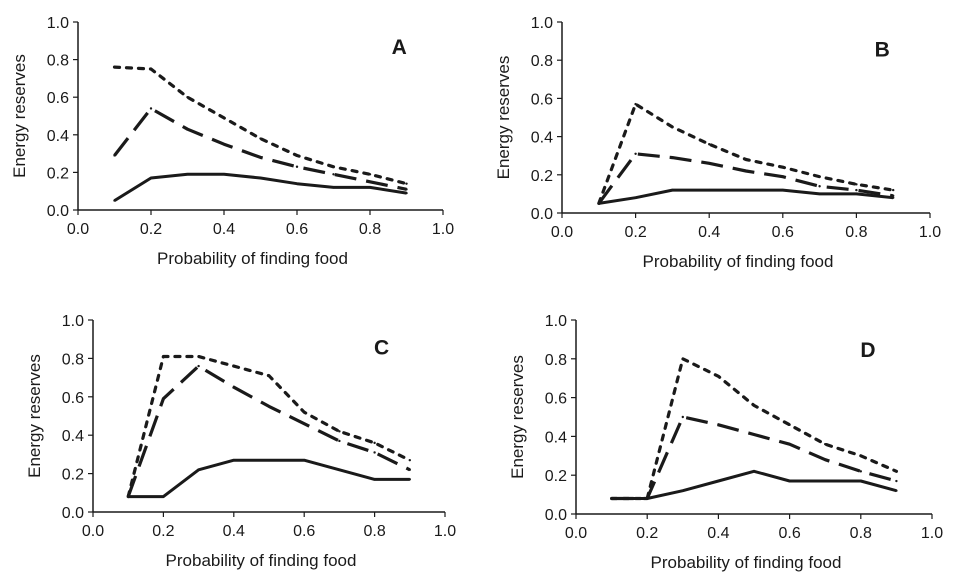 This screenshot has height=574, width=961. I want to click on series-line-dashed, so click(754, 458).